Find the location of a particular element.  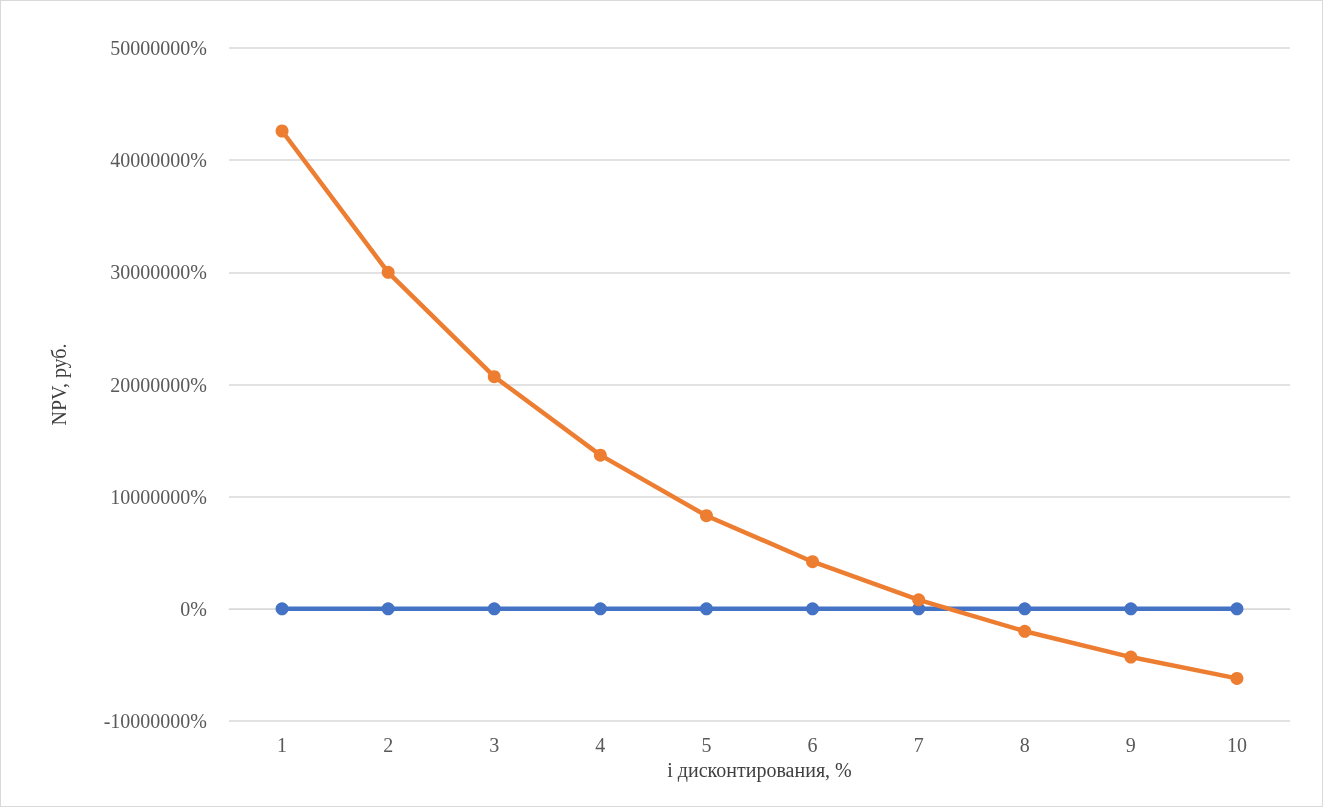

x-tick-label: 1 is located at coordinates (282, 745).